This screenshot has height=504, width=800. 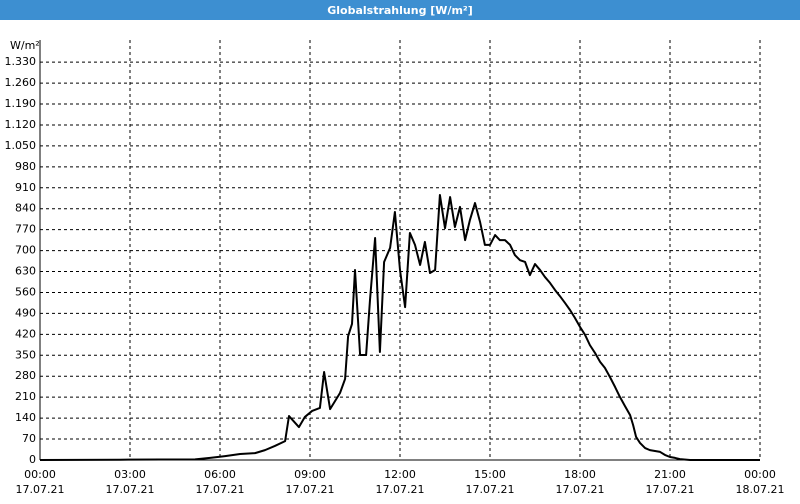 I want to click on chart-title: Globalstrahlung [W/m²], so click(x=400, y=10).